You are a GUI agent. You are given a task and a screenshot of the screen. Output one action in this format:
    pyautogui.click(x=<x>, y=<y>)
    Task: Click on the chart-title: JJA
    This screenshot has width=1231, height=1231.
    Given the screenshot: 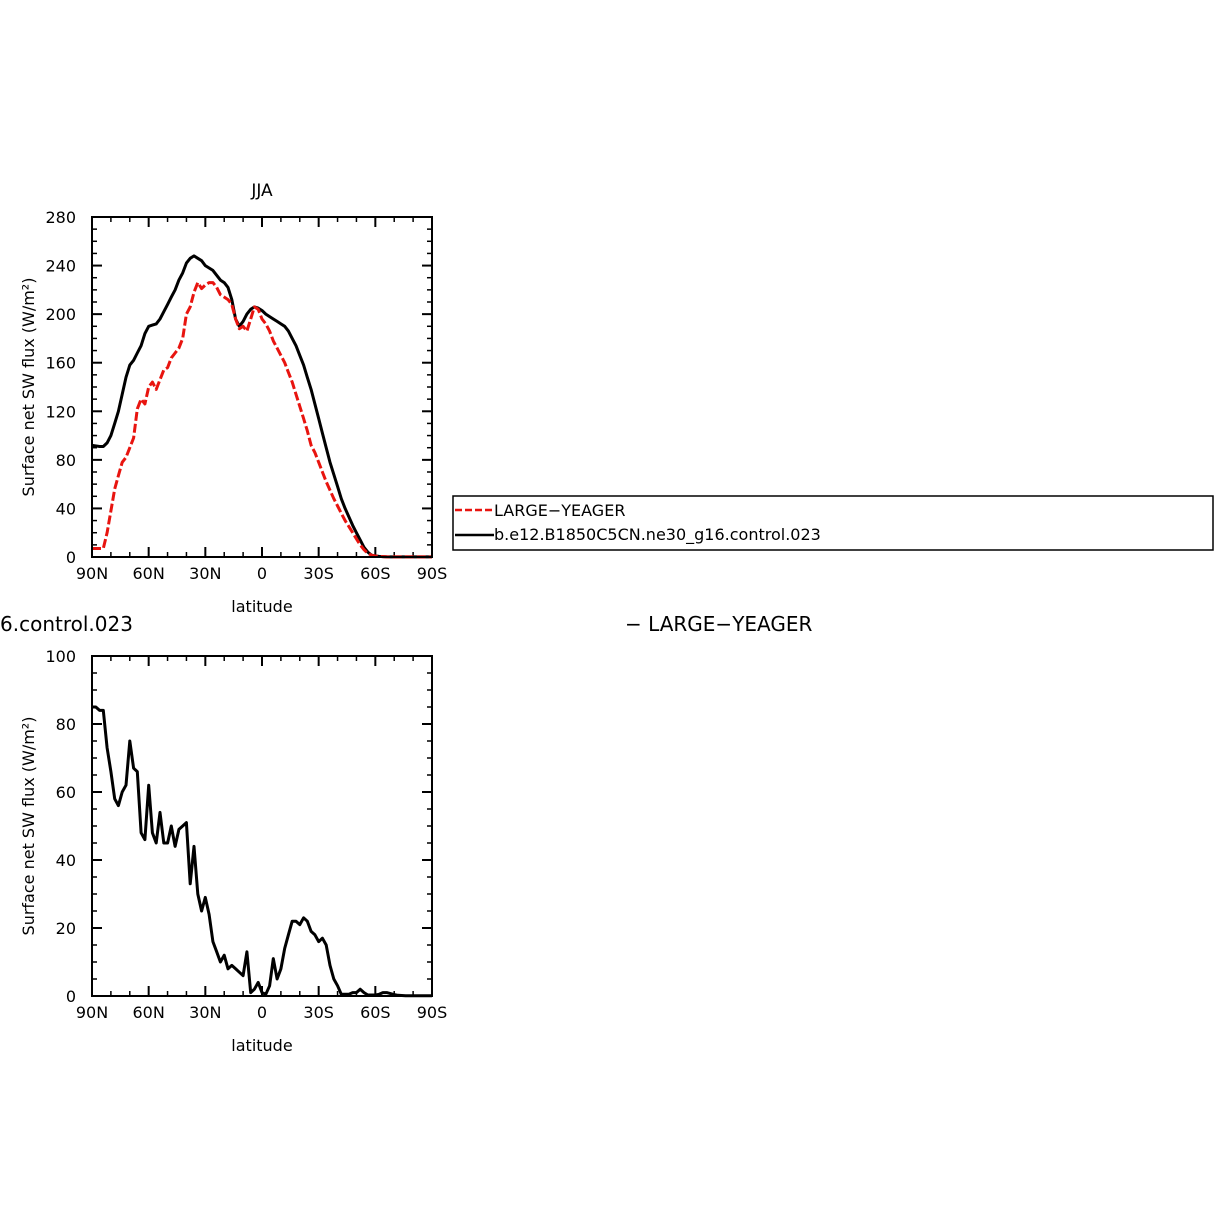 What is the action you would take?
    pyautogui.click(x=261, y=191)
    